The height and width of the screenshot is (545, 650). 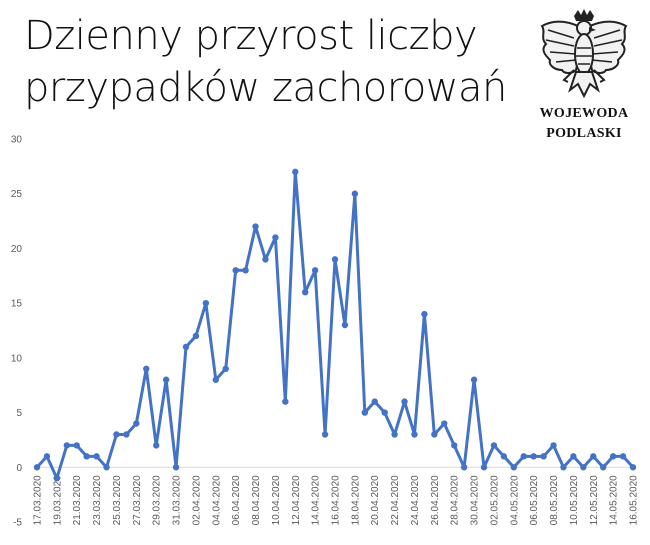 What do you see at coordinates (17, 304) in the screenshot?
I see `y-tick-label: 15` at bounding box center [17, 304].